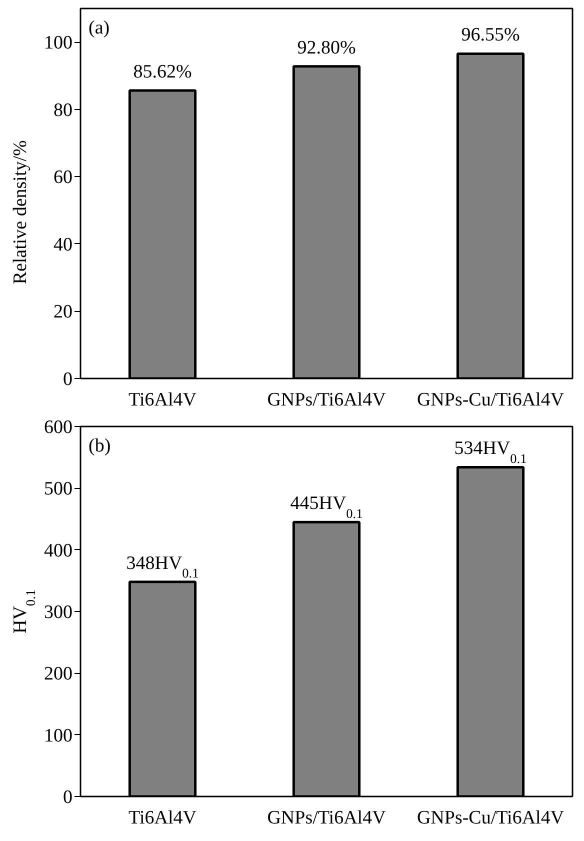 Image resolution: width=584 pixels, height=841 pixels. What do you see at coordinates (58, 427) in the screenshot?
I see `y-tick-label: 600` at bounding box center [58, 427].